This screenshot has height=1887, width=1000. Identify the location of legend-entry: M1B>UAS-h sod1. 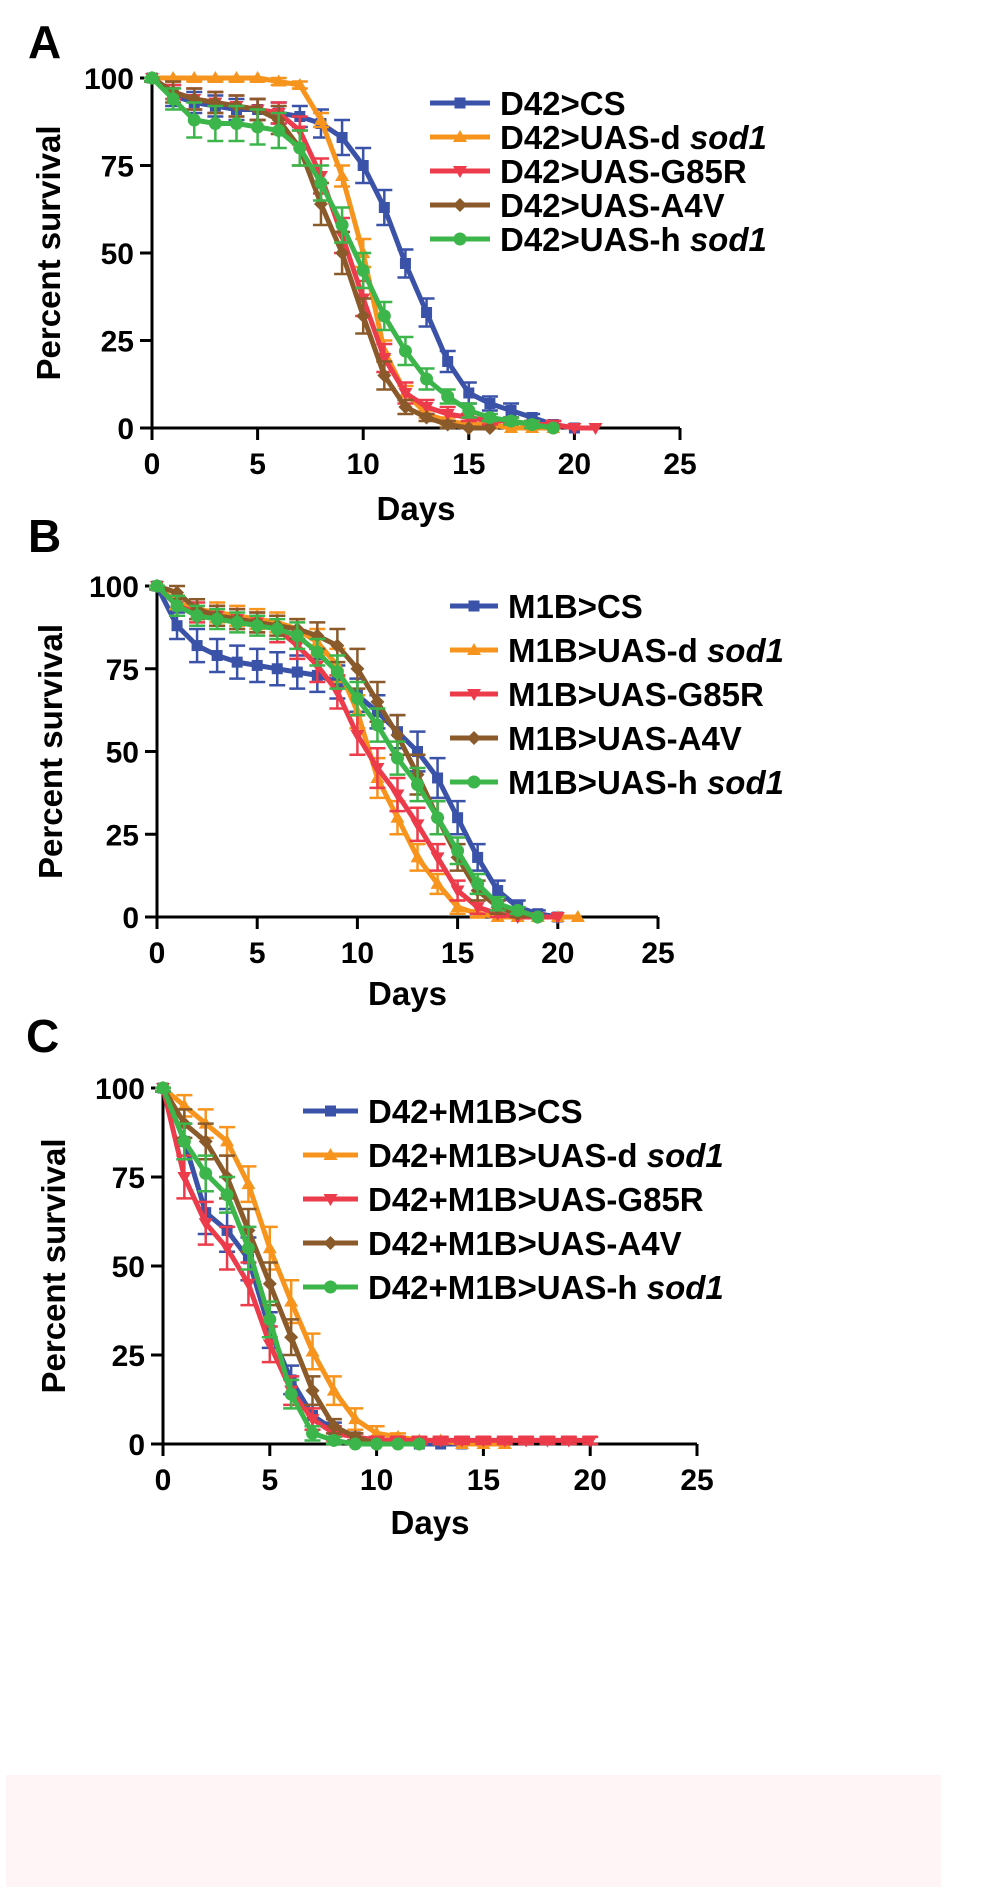
(617, 782).